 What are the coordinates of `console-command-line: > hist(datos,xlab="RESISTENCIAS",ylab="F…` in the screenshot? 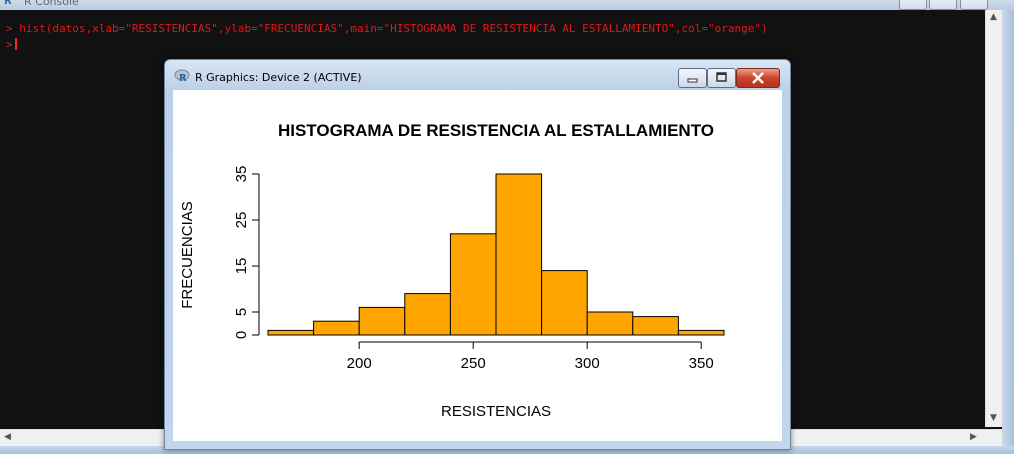 It's located at (387, 28).